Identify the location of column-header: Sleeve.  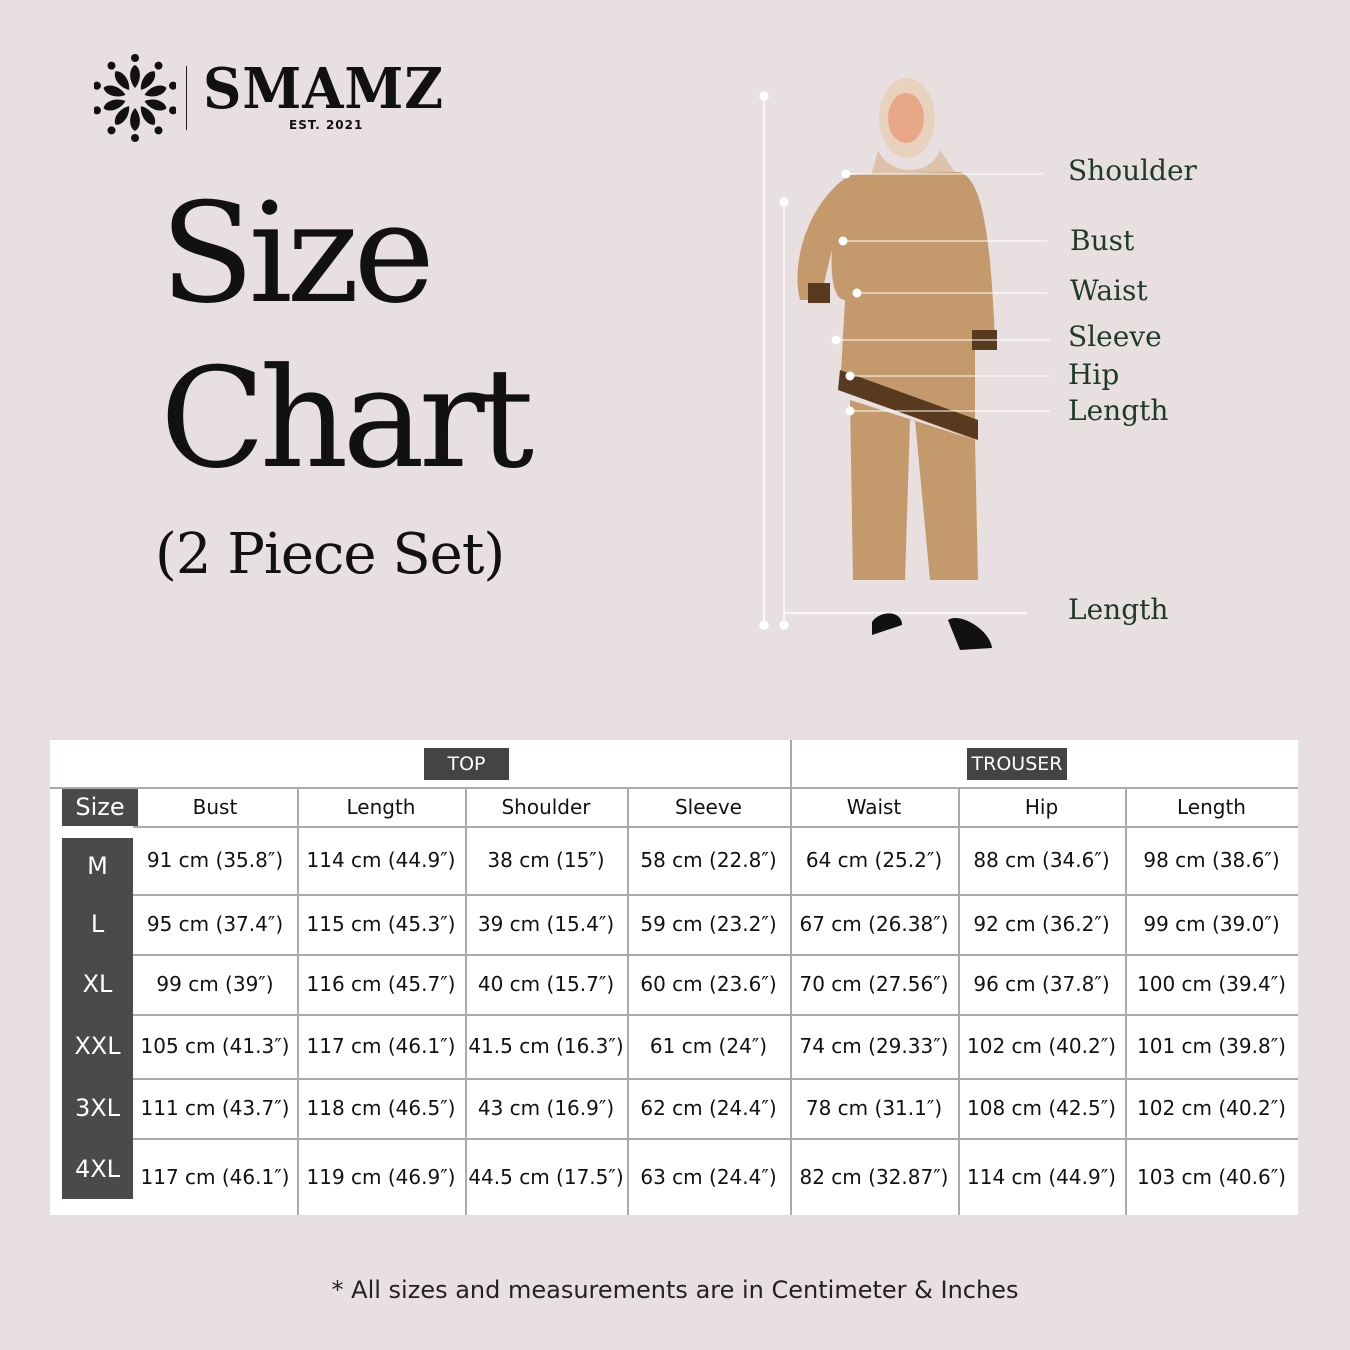
(708, 807).